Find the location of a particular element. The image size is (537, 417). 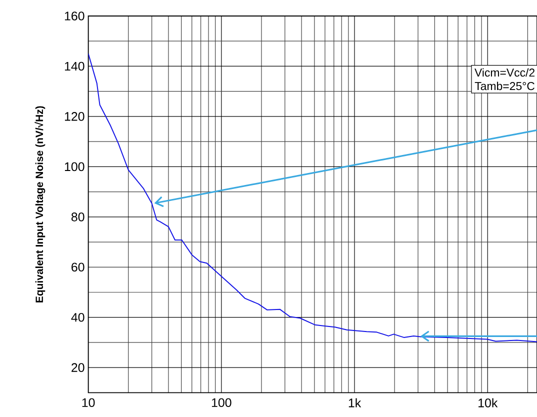

x-tick-label: 100 is located at coordinates (222, 403).